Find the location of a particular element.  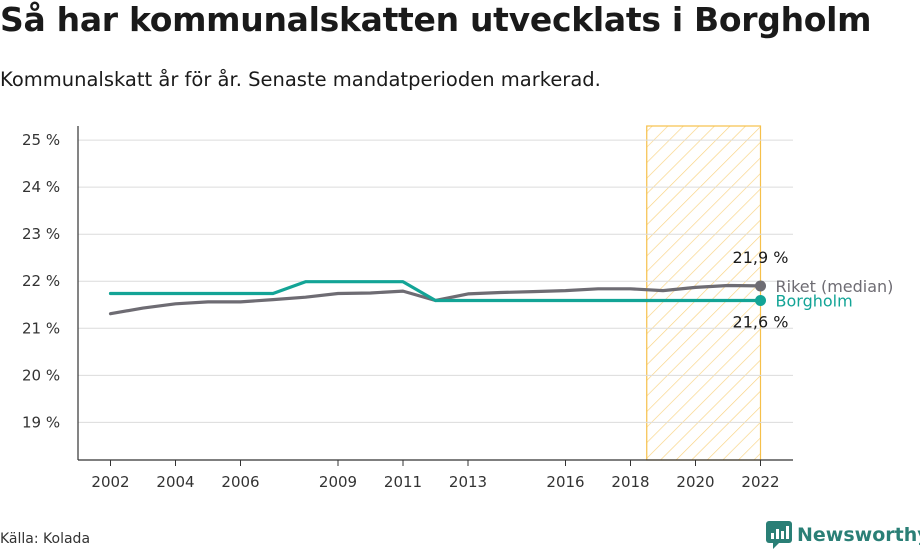

brand-name: Newsworthy is located at coordinates (858, 535).